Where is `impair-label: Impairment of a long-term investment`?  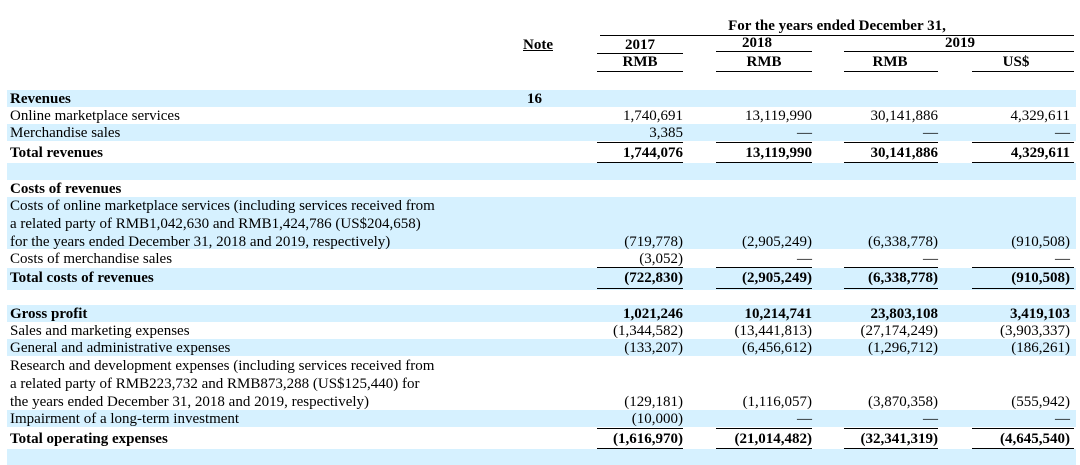 impair-label: Impairment of a long-term investment is located at coordinates (125, 419).